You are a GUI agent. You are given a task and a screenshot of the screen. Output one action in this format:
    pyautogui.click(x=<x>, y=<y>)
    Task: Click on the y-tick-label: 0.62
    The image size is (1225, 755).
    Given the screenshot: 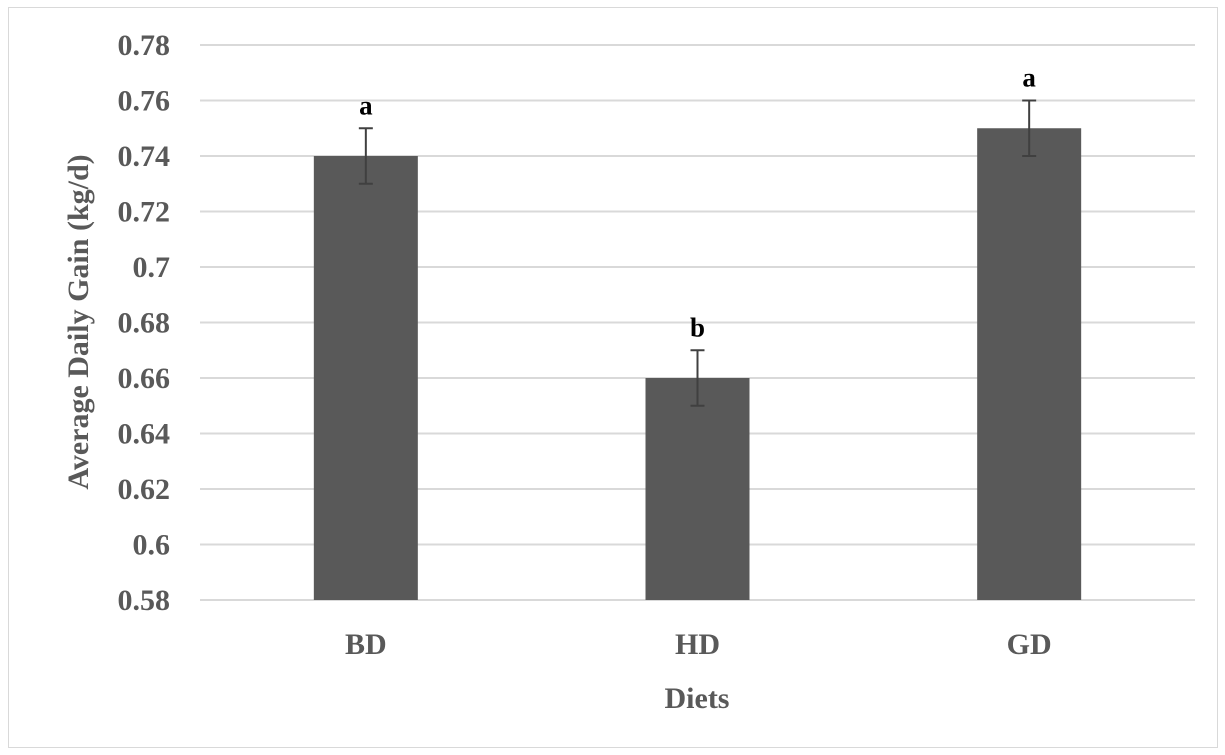 What is the action you would take?
    pyautogui.click(x=144, y=489)
    